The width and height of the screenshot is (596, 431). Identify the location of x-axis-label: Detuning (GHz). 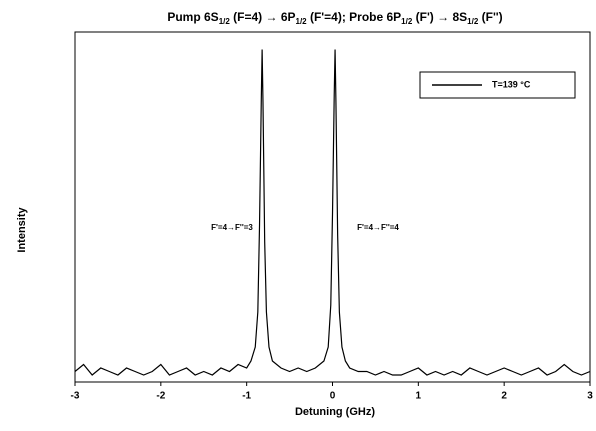
(335, 412).